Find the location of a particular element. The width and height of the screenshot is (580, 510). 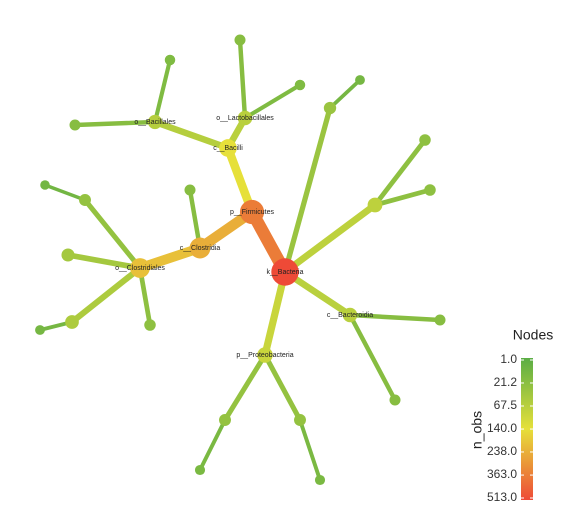

legend-tick-label: 140.0 is located at coordinates (502, 428).